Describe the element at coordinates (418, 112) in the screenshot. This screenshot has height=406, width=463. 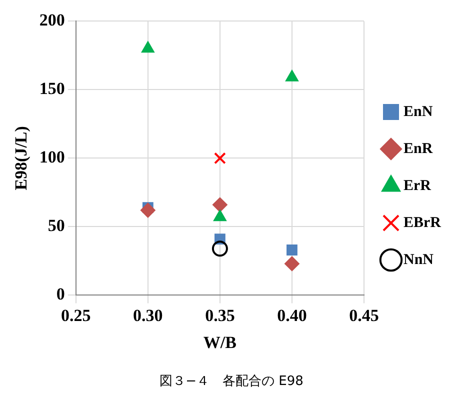
I see `legend-label: EnN` at that location.